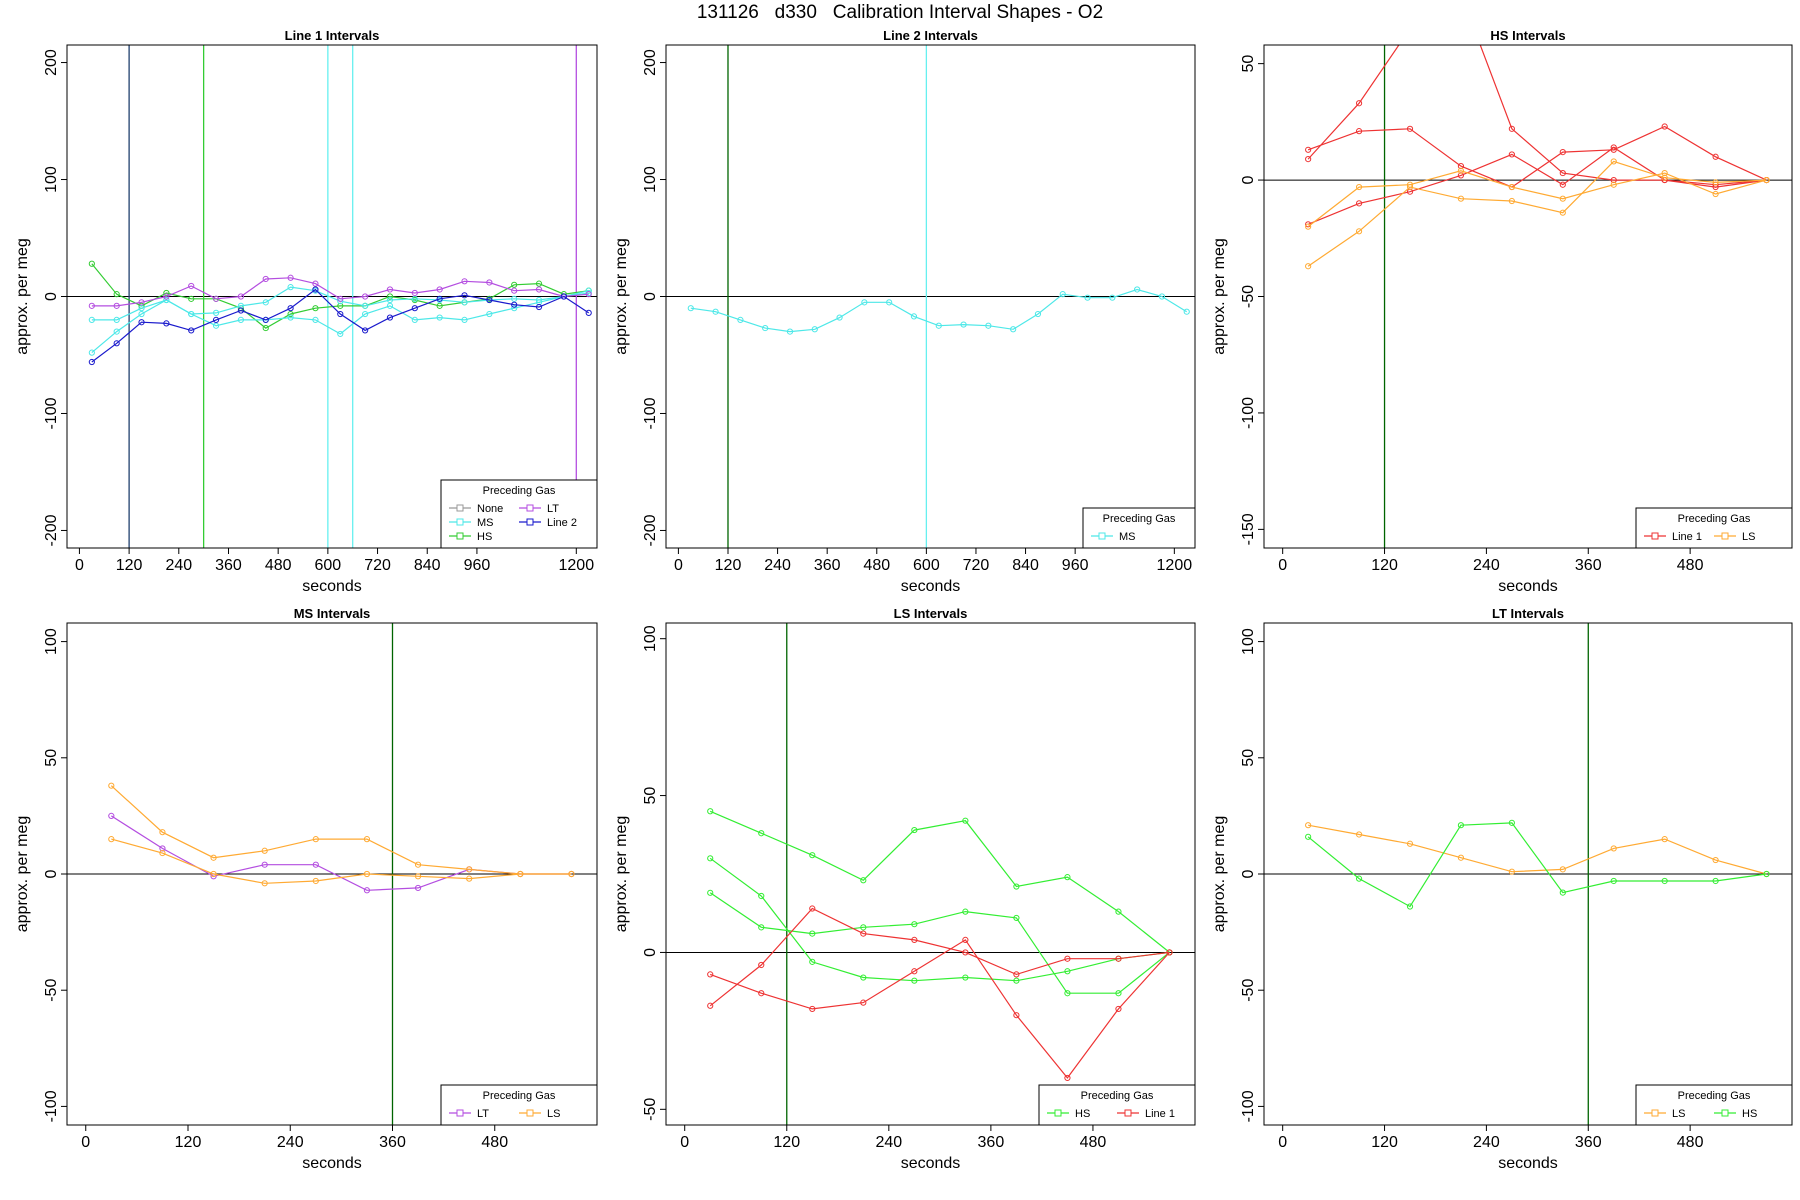  Describe the element at coordinates (341, 830) in the screenshot. I see `series-line-ls` at that location.